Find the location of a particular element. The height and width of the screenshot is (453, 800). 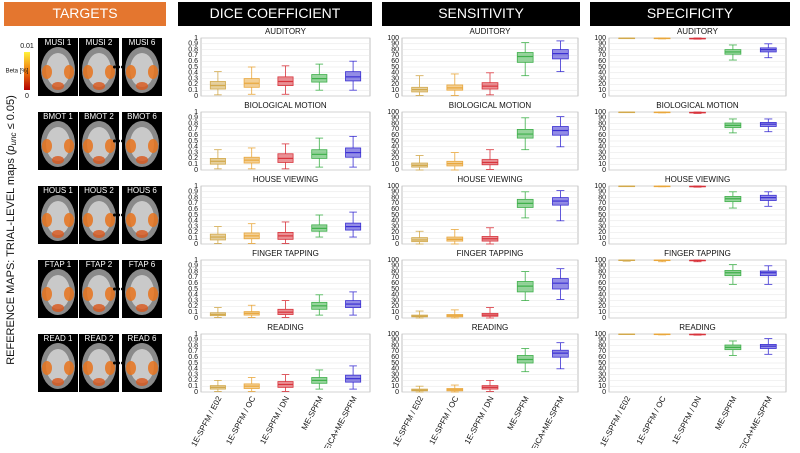

x-tick-label: 1E-SPFM / DN is located at coordinates (479, 420).